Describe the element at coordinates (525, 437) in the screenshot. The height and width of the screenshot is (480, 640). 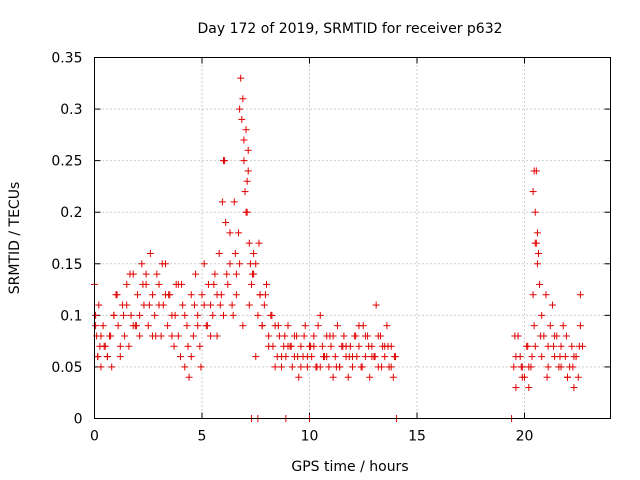
I see `x-tick-label: 20` at that location.